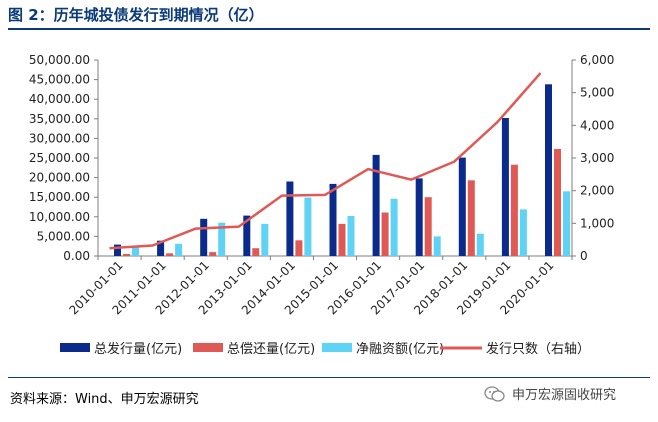  Describe the element at coordinates (104, 399) in the screenshot. I see `source-note: 资料来源：Wind、申万宏源研究` at that location.